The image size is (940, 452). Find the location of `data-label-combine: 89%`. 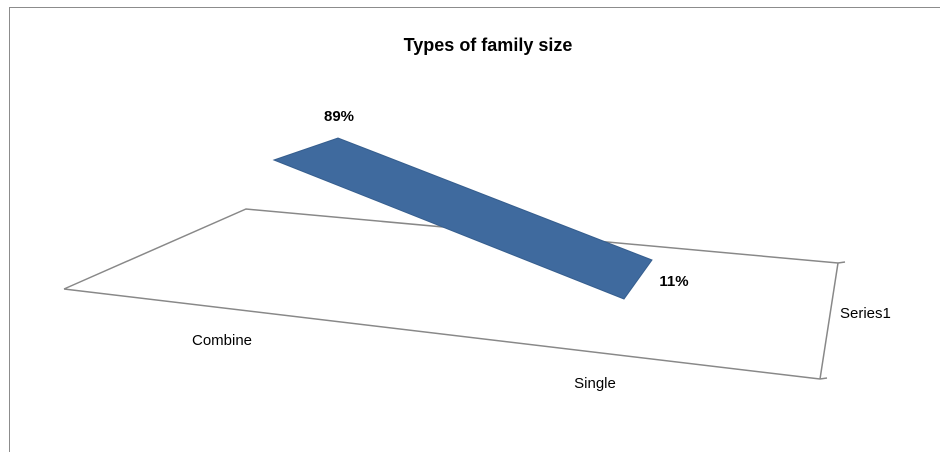

data-label-combine: 89% is located at coordinates (339, 116).